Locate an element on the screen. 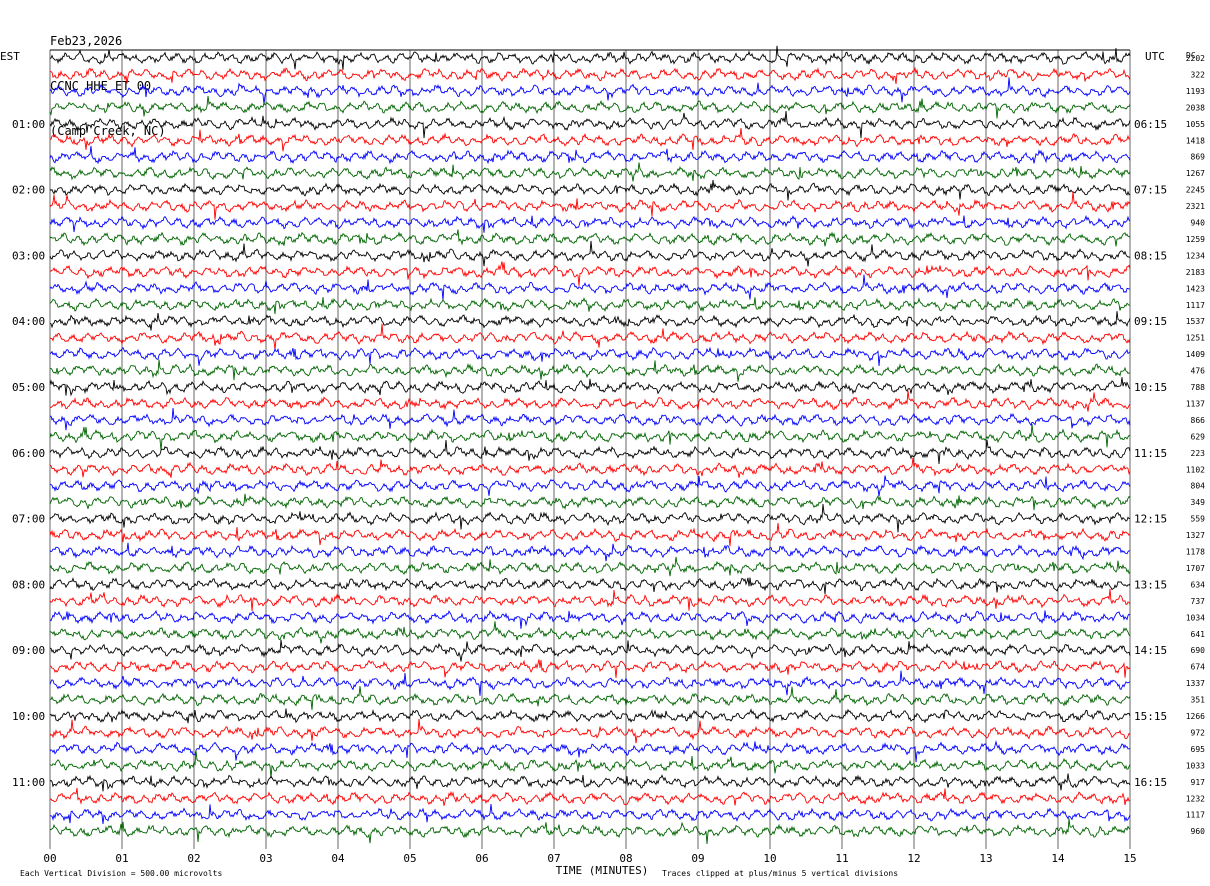  left-hour-label: 04:00 is located at coordinates (28, 321).